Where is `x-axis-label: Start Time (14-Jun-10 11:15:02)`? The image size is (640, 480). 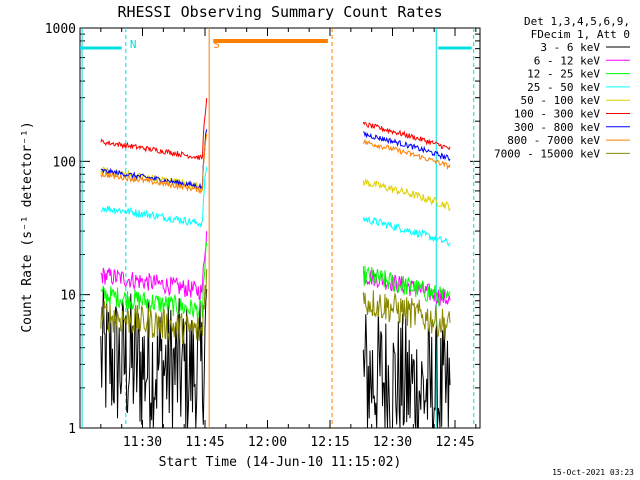
x-axis-label: Start Time (14-Jun-10 11:15:02) is located at coordinates (280, 462).